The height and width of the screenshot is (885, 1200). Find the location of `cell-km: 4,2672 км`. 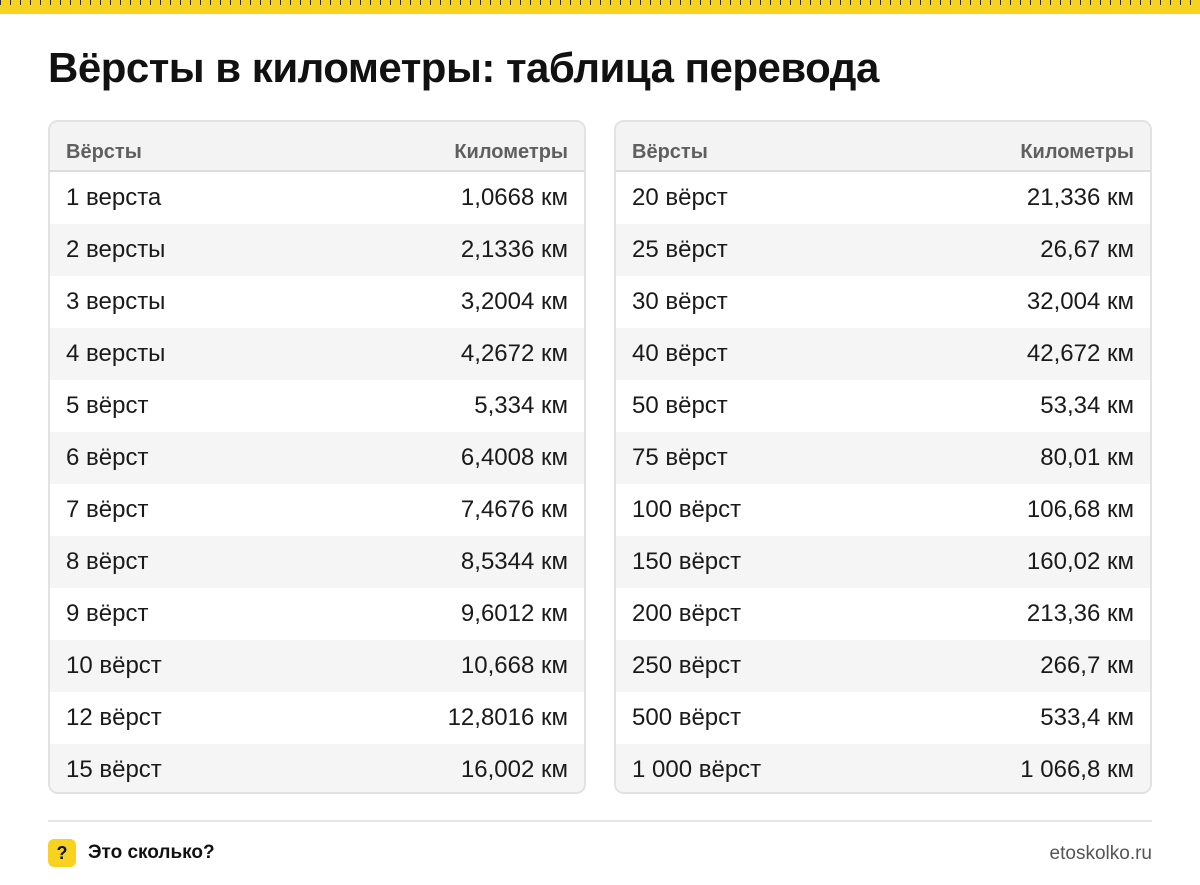

cell-km: 4,2672 км is located at coordinates (514, 353).